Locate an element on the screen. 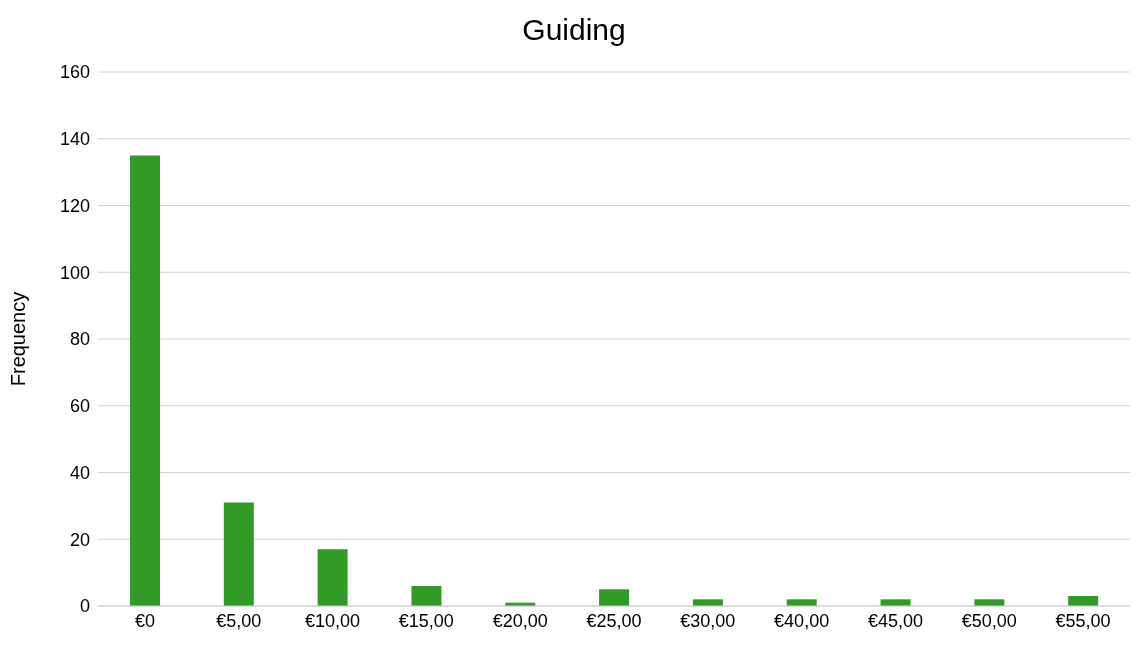 The height and width of the screenshot is (646, 1148). chart-title: Guiding is located at coordinates (574, 30).